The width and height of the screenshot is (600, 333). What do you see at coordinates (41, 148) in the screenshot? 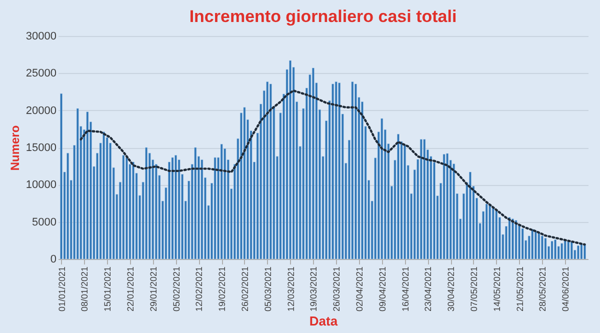
I see `y-tick-label: 15000` at bounding box center [41, 148].